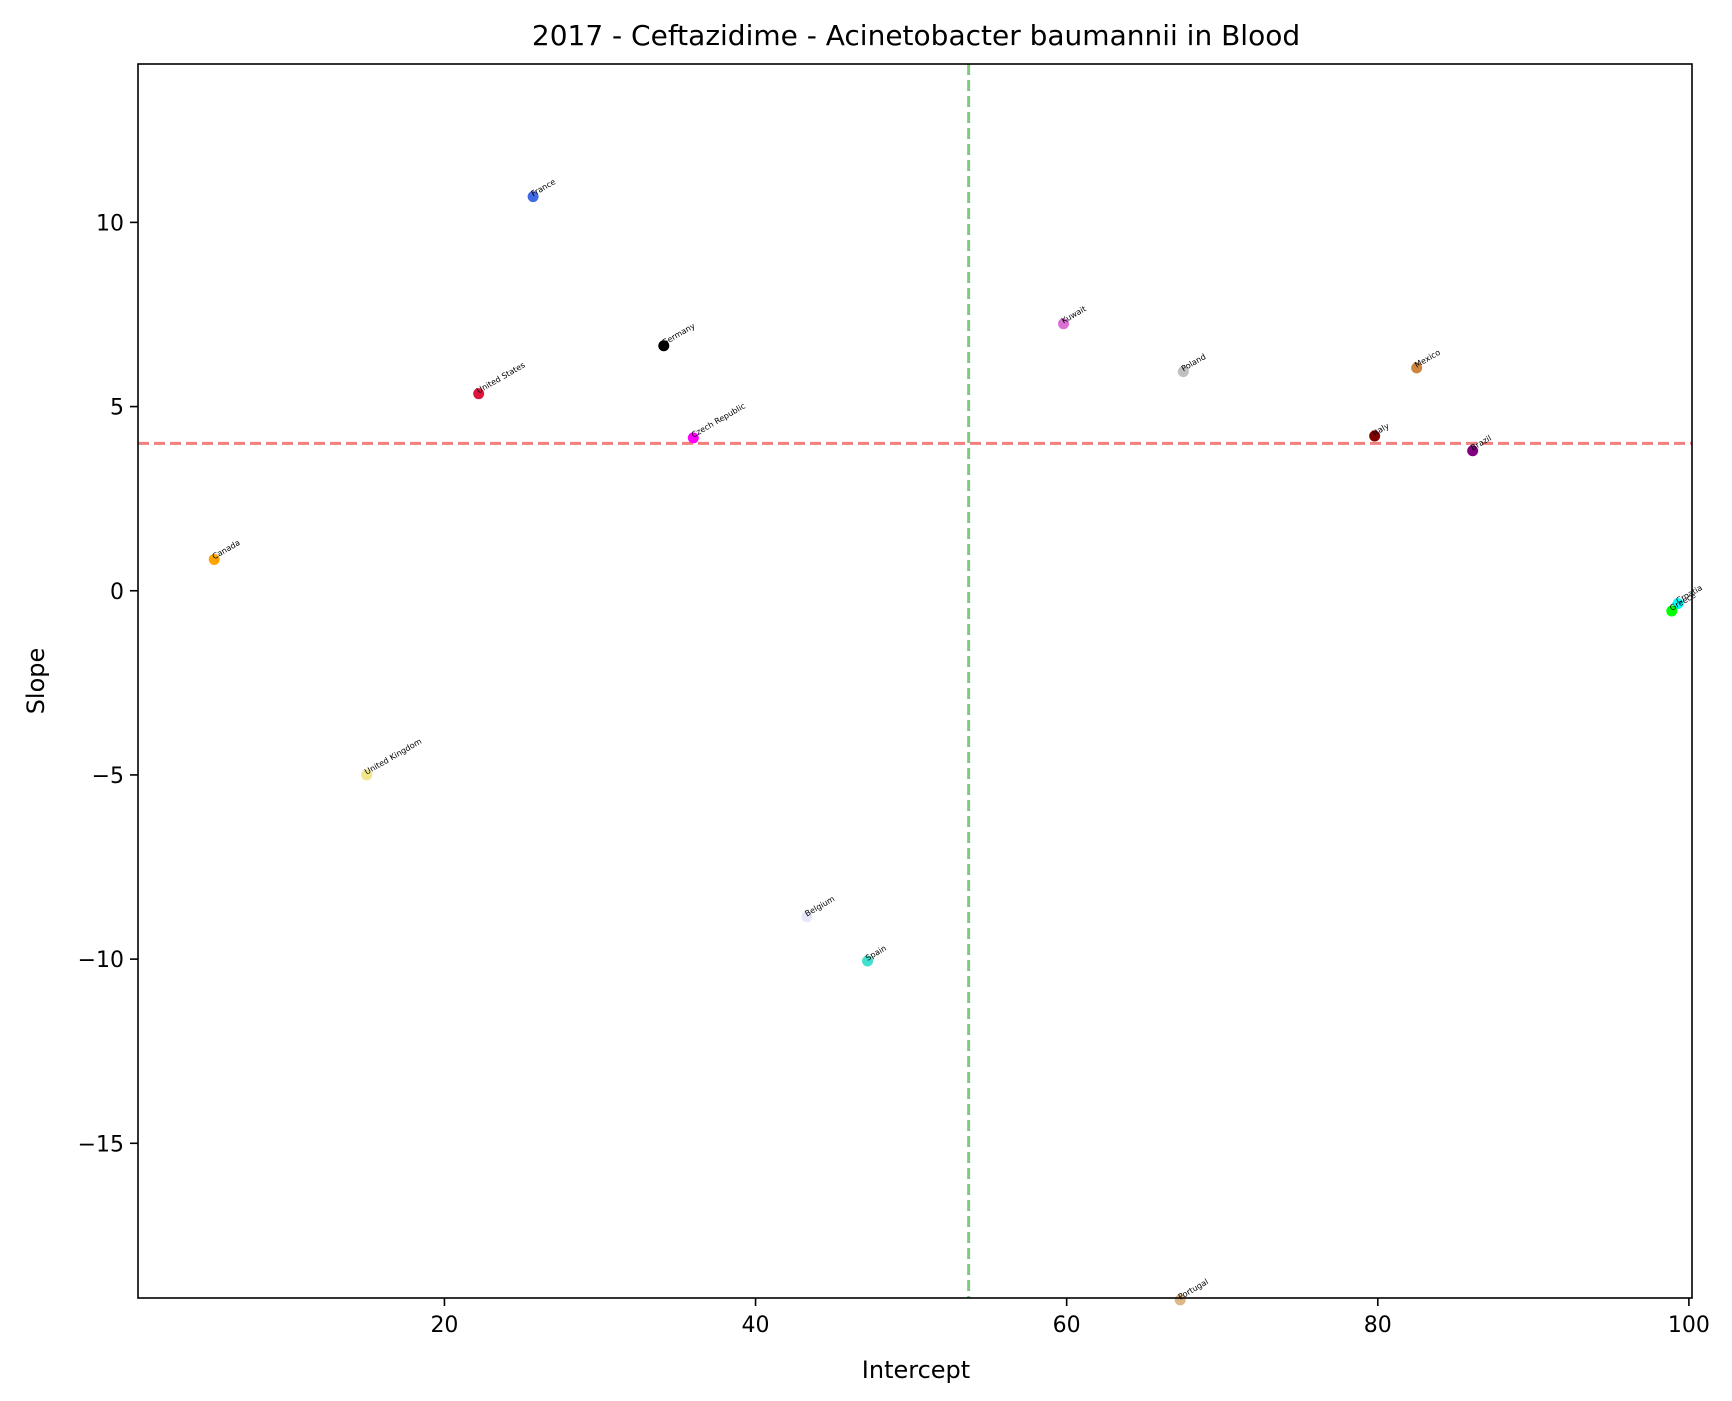 The image size is (1732, 1401). What do you see at coordinates (1067, 1325) in the screenshot?
I see `x-tick-label: 60` at bounding box center [1067, 1325].